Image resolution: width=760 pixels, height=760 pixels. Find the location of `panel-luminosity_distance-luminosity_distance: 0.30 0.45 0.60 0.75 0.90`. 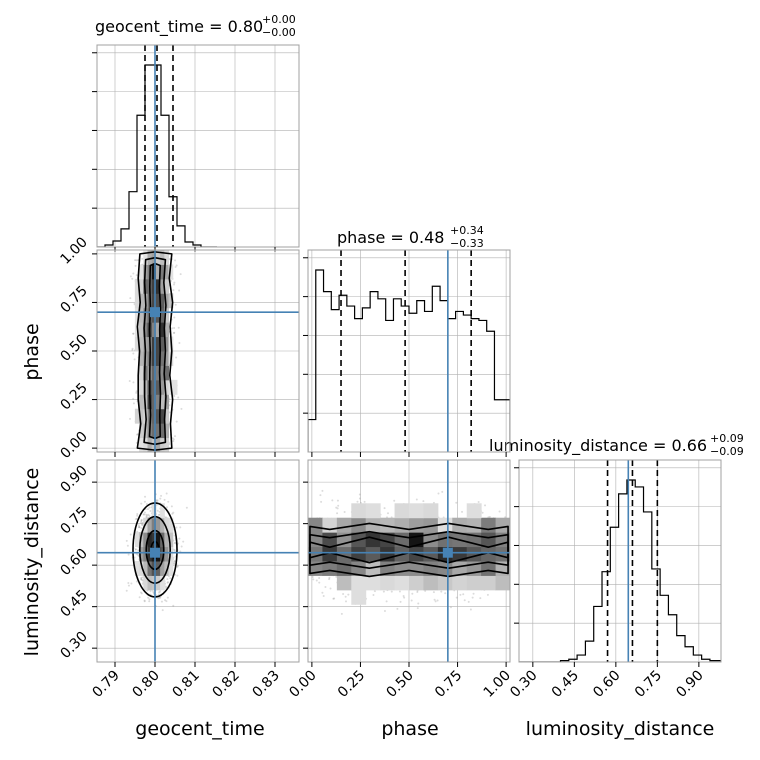

panel-luminosity_distance-luminosity_distance: 0.30 0.45 0.60 0.75 0.90 is located at coordinates (614, 580).